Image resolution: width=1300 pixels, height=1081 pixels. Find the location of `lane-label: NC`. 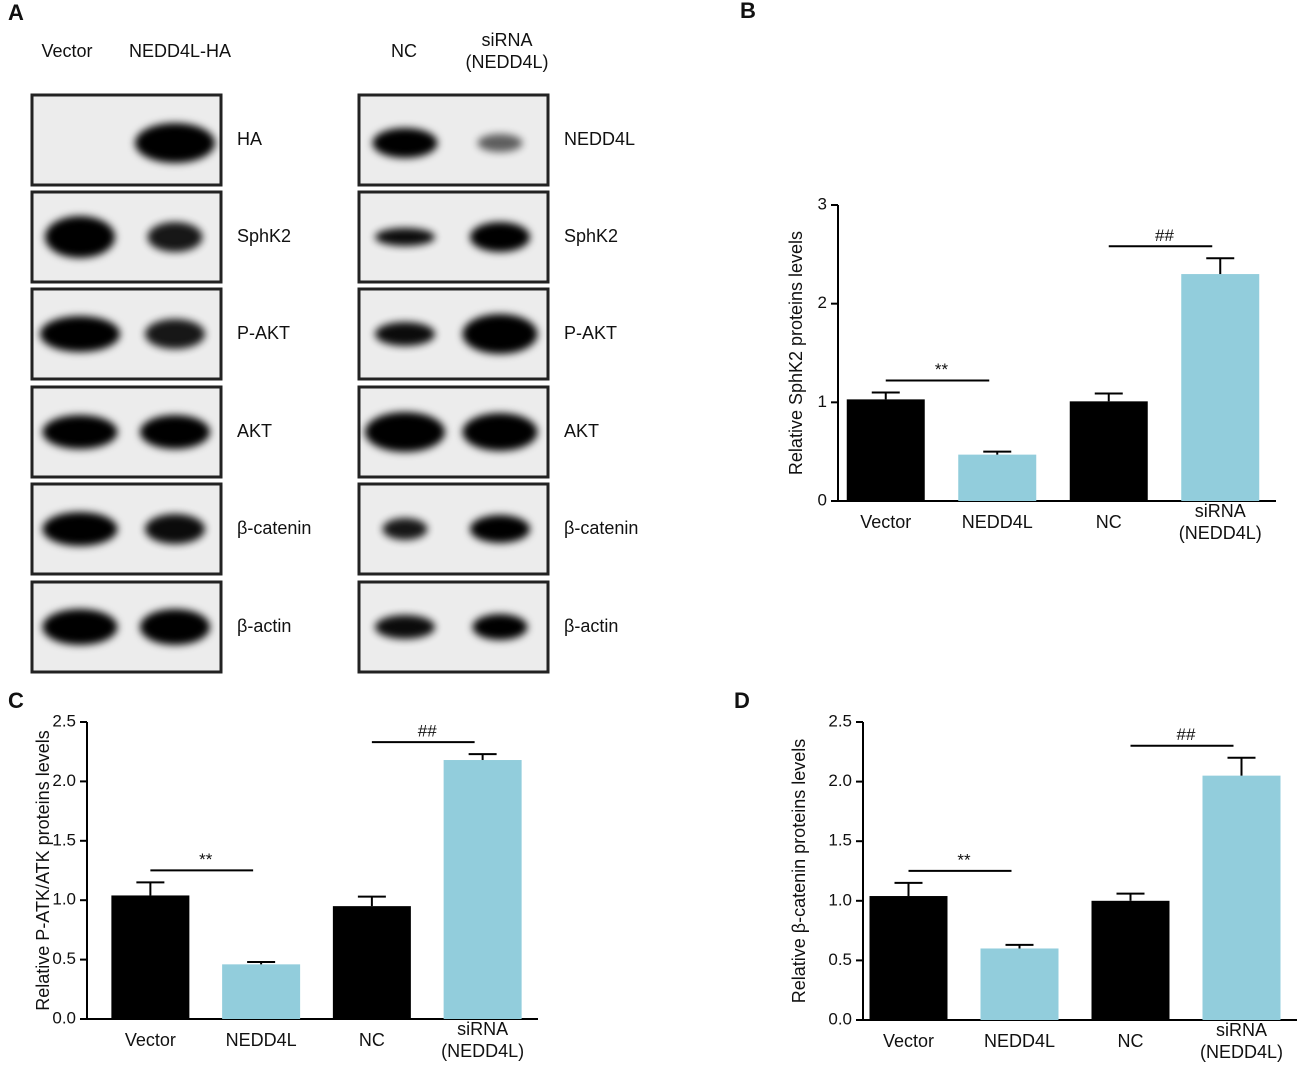

lane-label: NC is located at coordinates (404, 51).